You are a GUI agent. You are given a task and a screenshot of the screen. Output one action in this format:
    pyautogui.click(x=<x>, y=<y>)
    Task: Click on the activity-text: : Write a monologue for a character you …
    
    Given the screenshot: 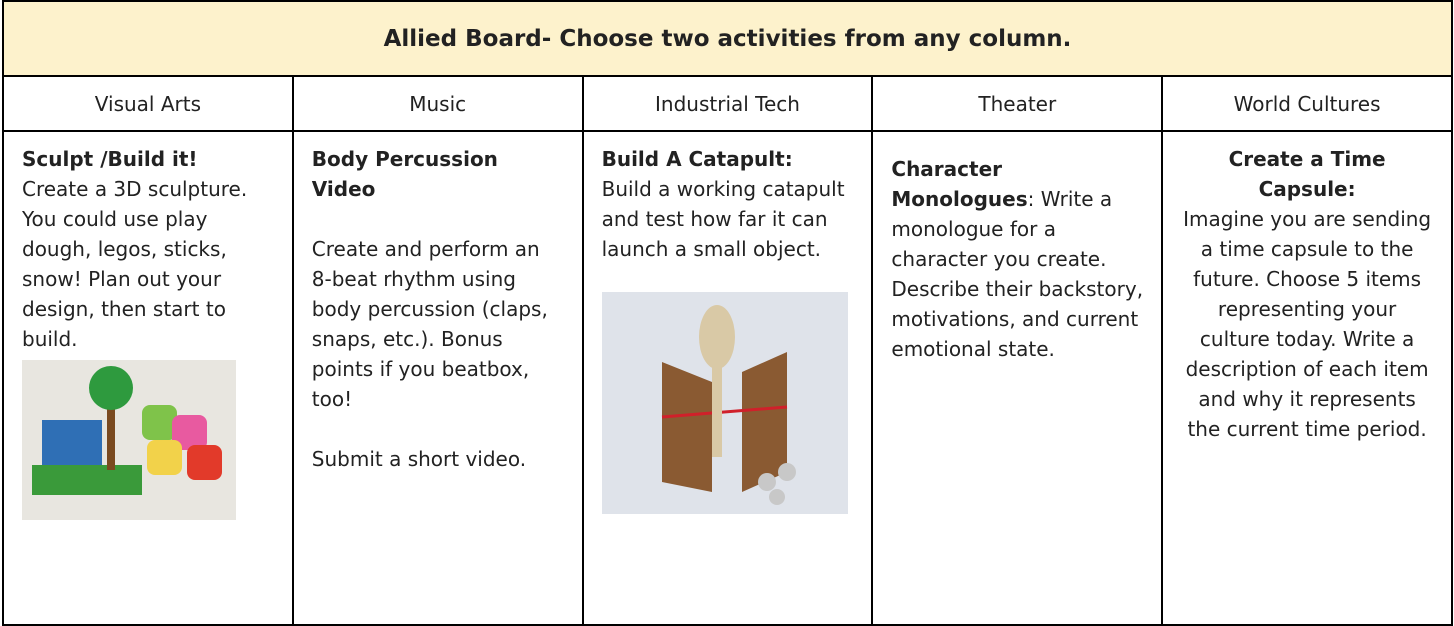 What is the action you would take?
    pyautogui.click(x=1017, y=274)
    